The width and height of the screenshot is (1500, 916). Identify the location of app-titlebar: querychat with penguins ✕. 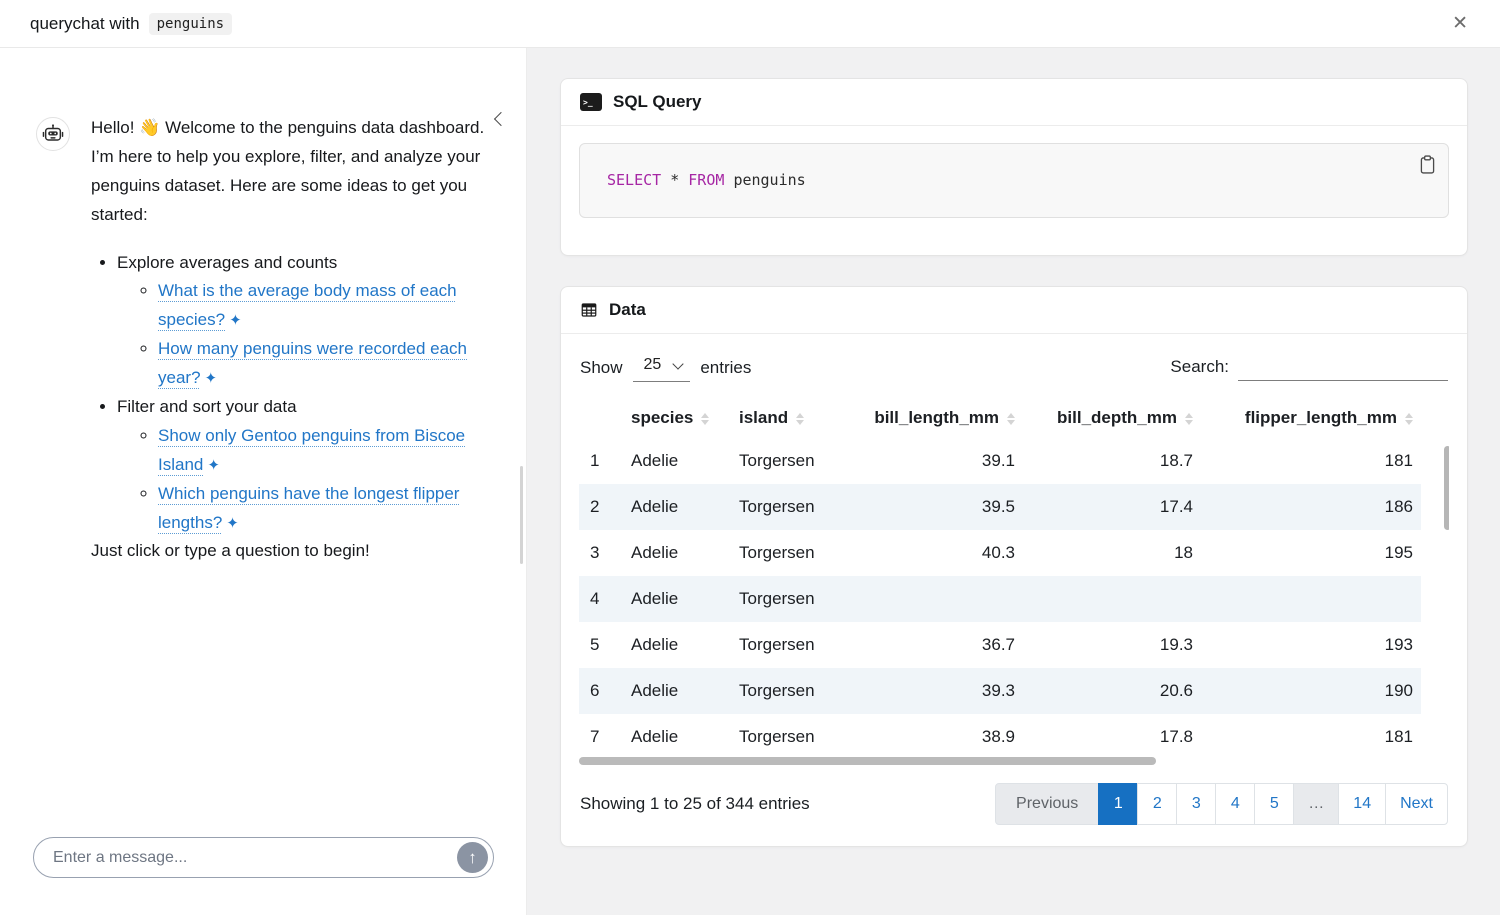
(750, 24).